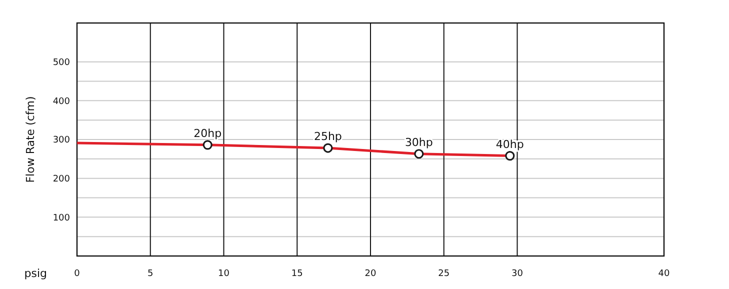 This screenshot has height=289, width=729. Describe the element at coordinates (224, 274) in the screenshot. I see `x-tick-label: 10` at that location.